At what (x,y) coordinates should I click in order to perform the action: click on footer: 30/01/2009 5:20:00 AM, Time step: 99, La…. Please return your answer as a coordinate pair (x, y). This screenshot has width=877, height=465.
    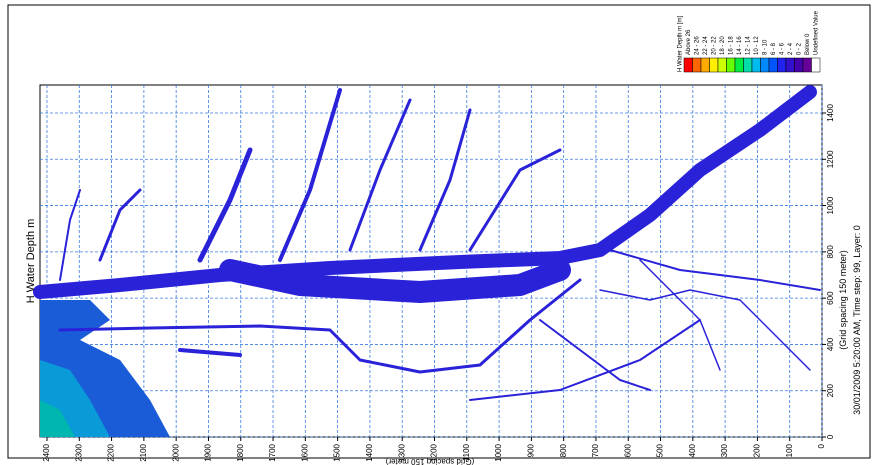
    Looking at the image, I should click on (857, 320).